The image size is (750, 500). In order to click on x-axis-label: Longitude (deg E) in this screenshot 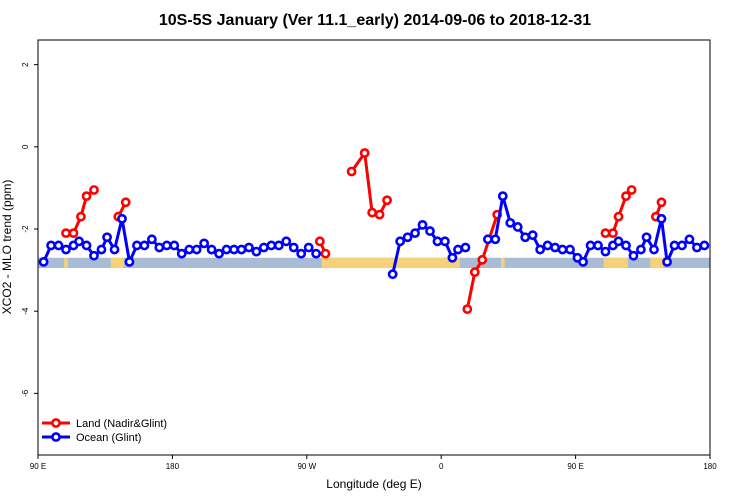, I will do `click(373, 484)`.